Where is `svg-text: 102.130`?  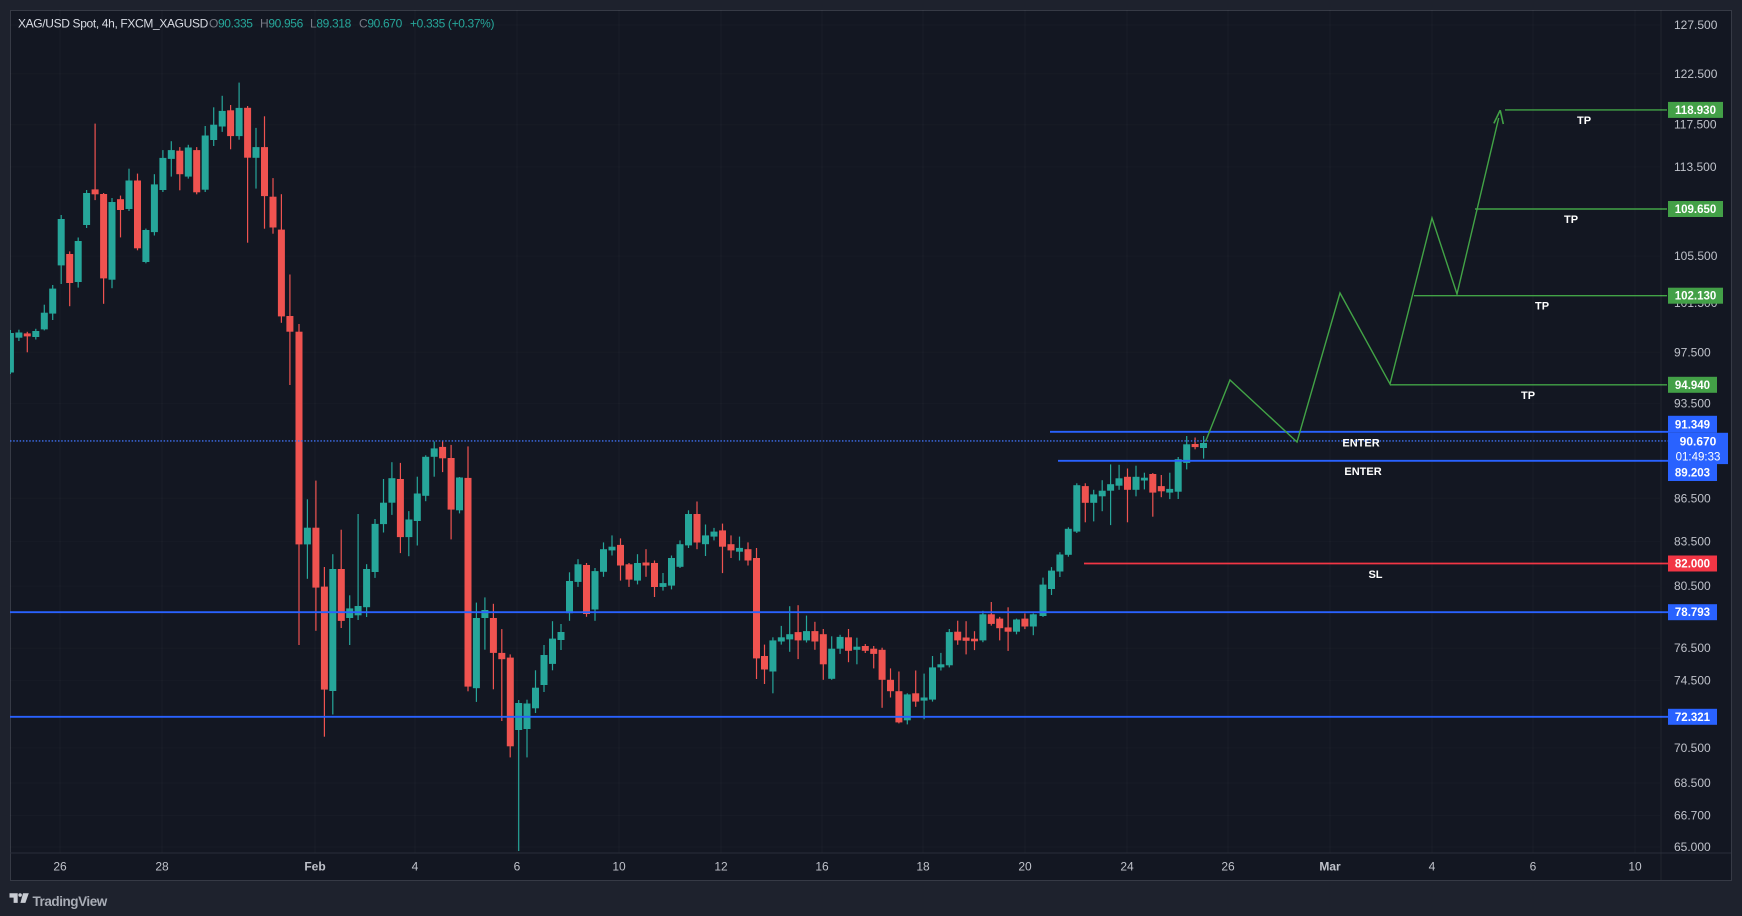
svg-text: 102.130 is located at coordinates (1696, 297).